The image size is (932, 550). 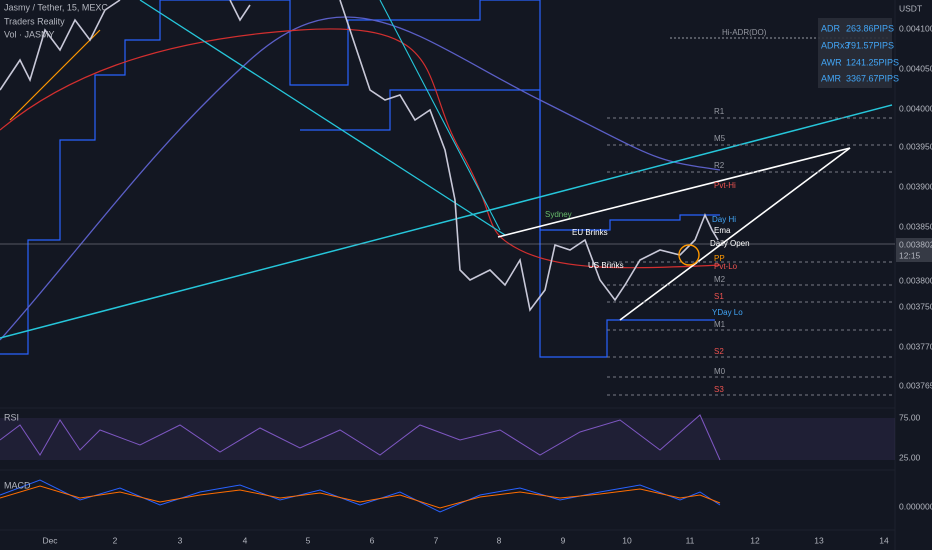 What do you see at coordinates (29, 34) in the screenshot?
I see `volume-label: Vol · JASMY` at bounding box center [29, 34].